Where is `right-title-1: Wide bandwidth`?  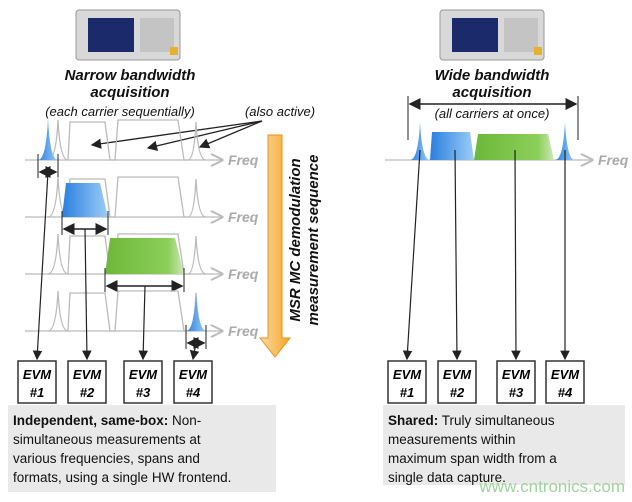 right-title-1: Wide bandwidth is located at coordinates (492, 75).